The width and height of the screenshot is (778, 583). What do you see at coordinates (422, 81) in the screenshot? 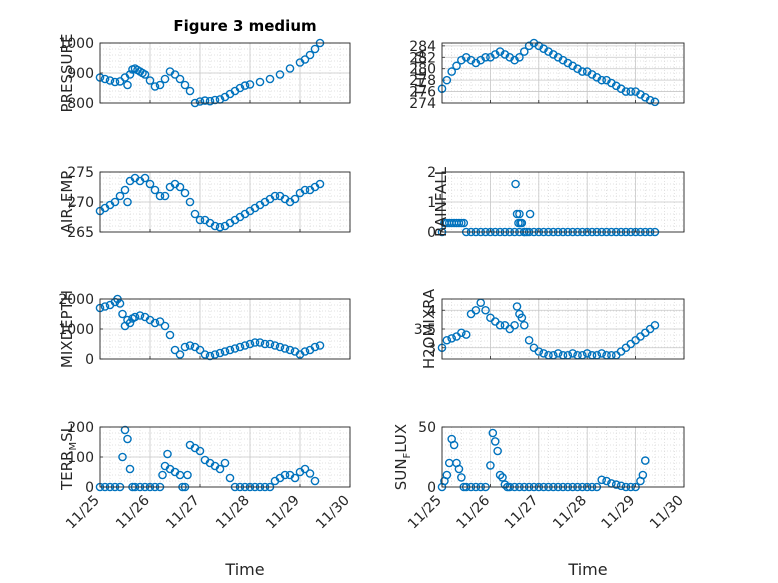
I see `y-tick-label: 278` at bounding box center [422, 81].